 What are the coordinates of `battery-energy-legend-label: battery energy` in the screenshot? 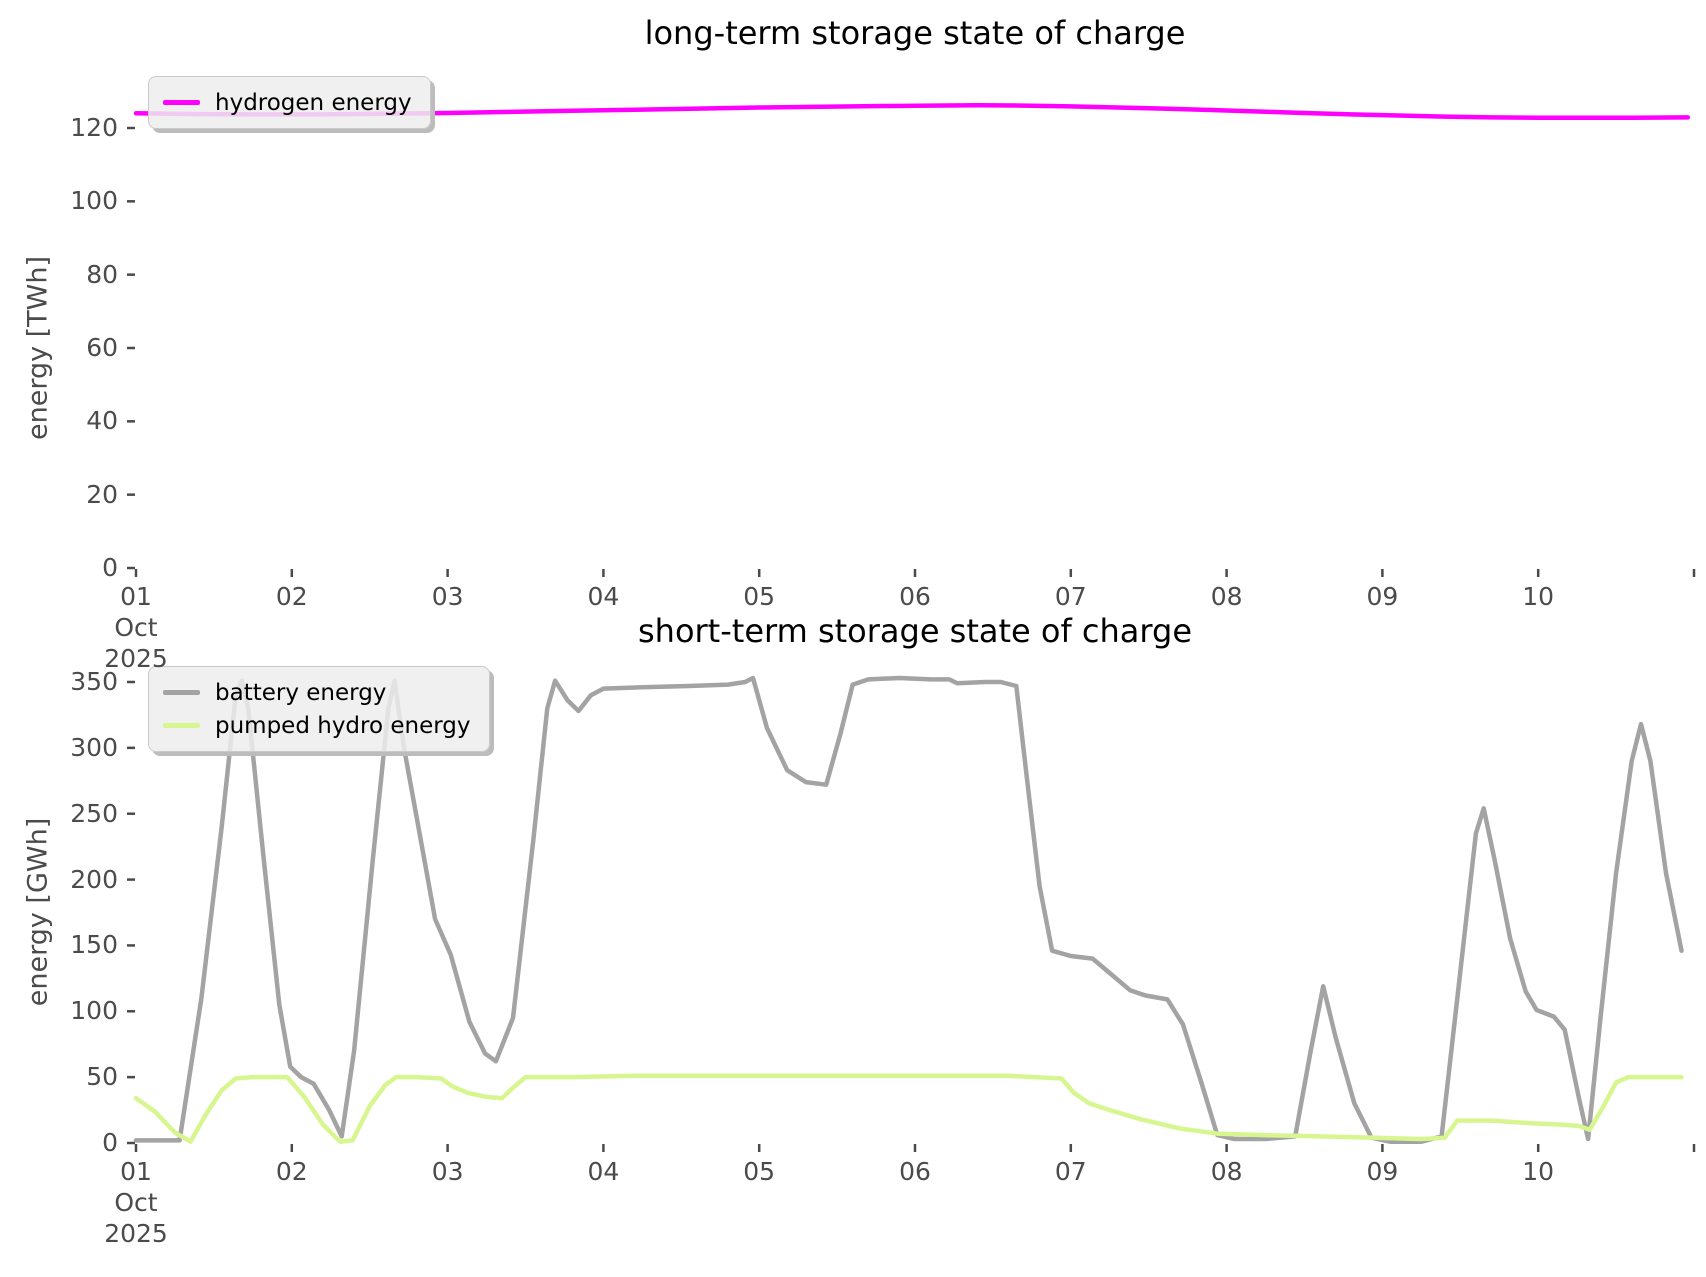 It's located at (301, 692).